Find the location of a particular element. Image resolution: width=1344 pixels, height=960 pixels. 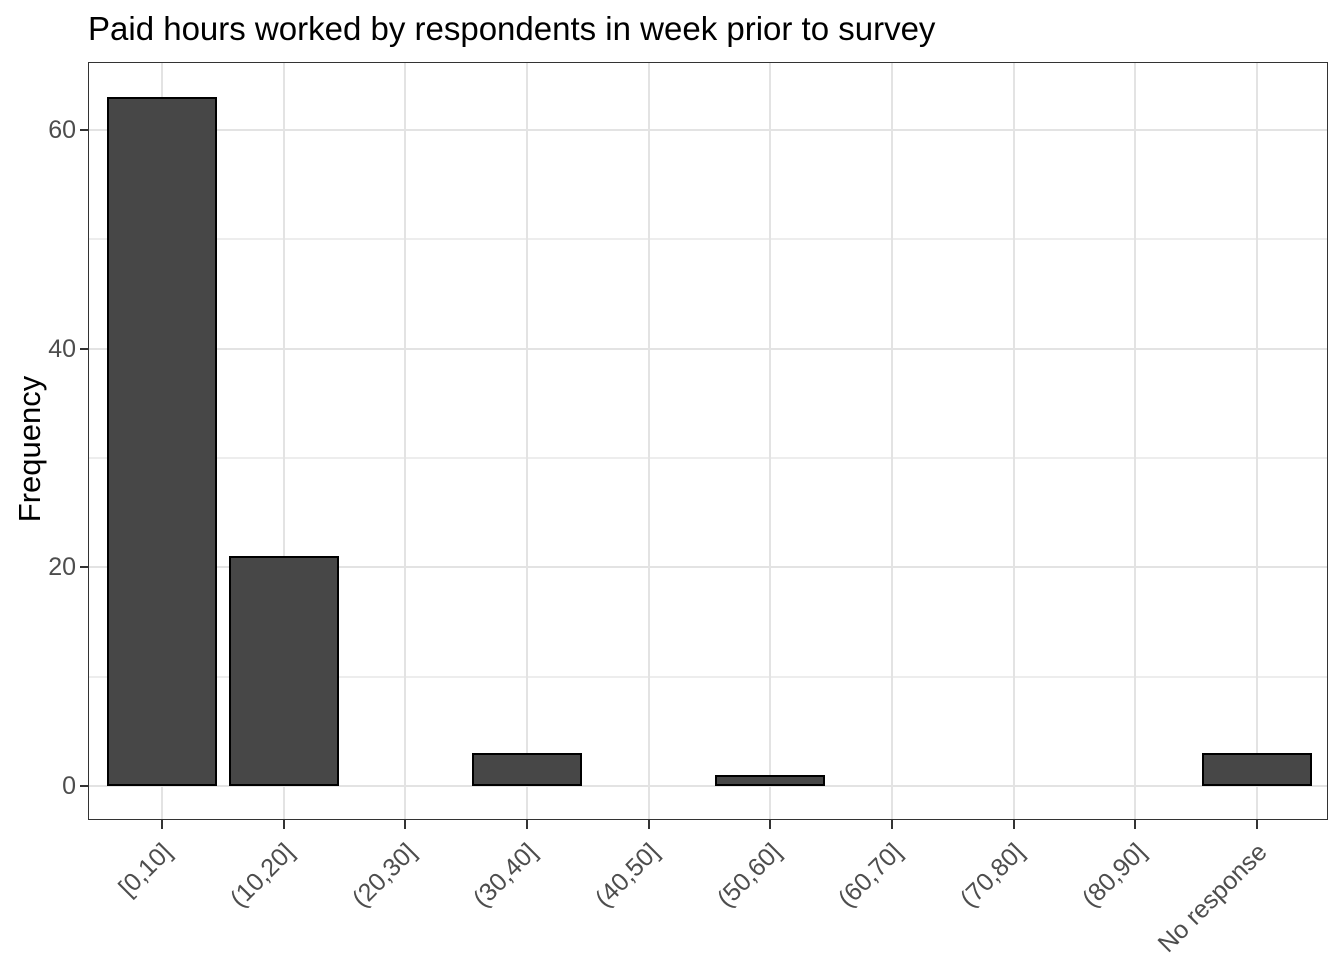

x-tick-label: (70,80] is located at coordinates (992, 875).